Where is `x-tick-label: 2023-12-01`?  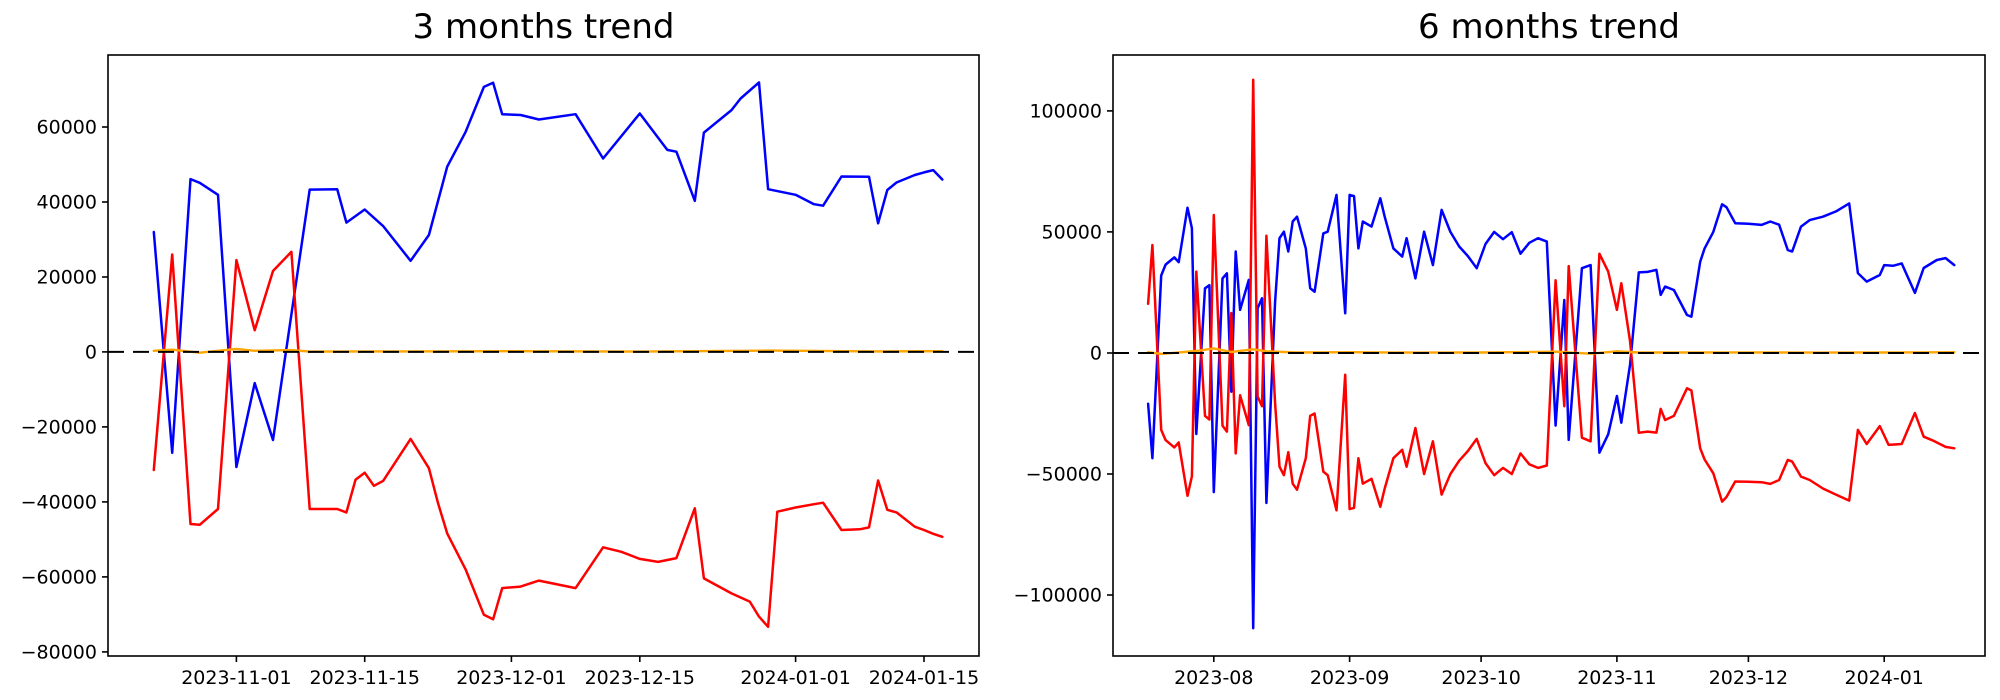 x-tick-label: 2023-12-01 is located at coordinates (511, 678).